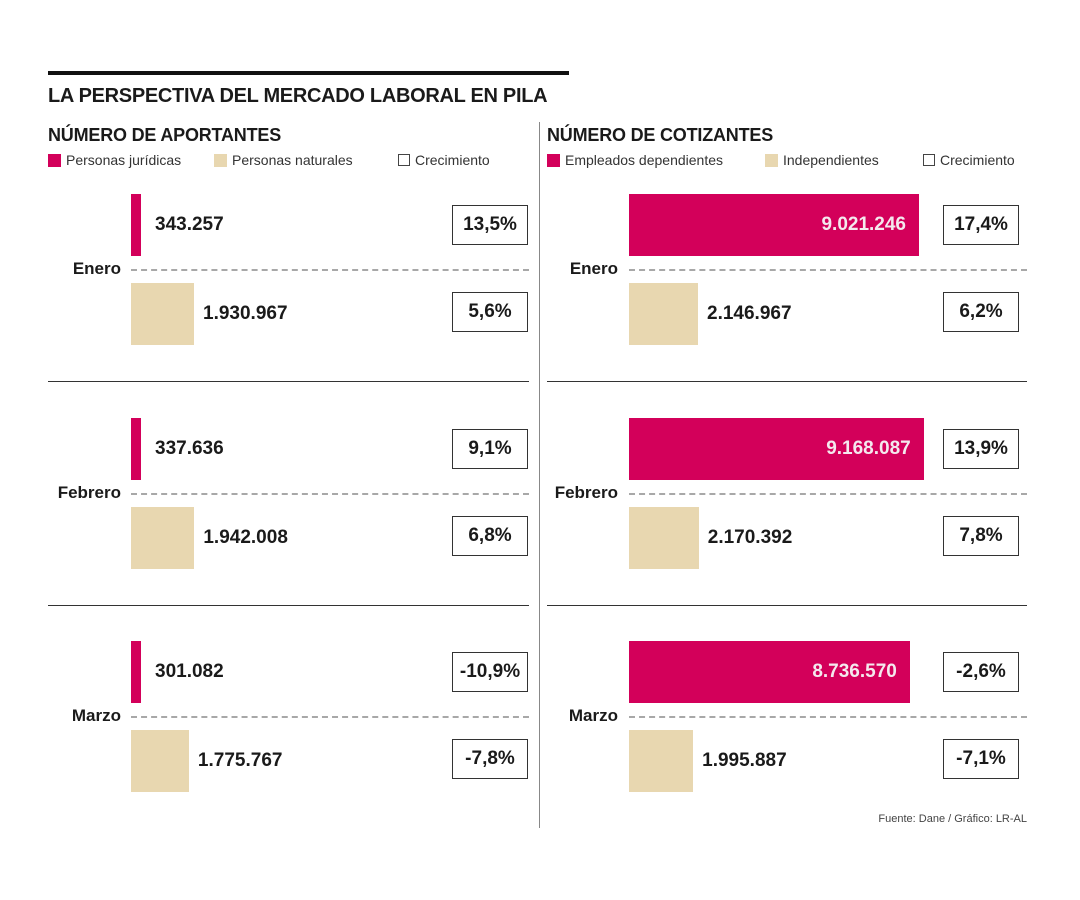  What do you see at coordinates (863, 224) in the screenshot?
I see `value-label: 9.021.246` at bounding box center [863, 224].